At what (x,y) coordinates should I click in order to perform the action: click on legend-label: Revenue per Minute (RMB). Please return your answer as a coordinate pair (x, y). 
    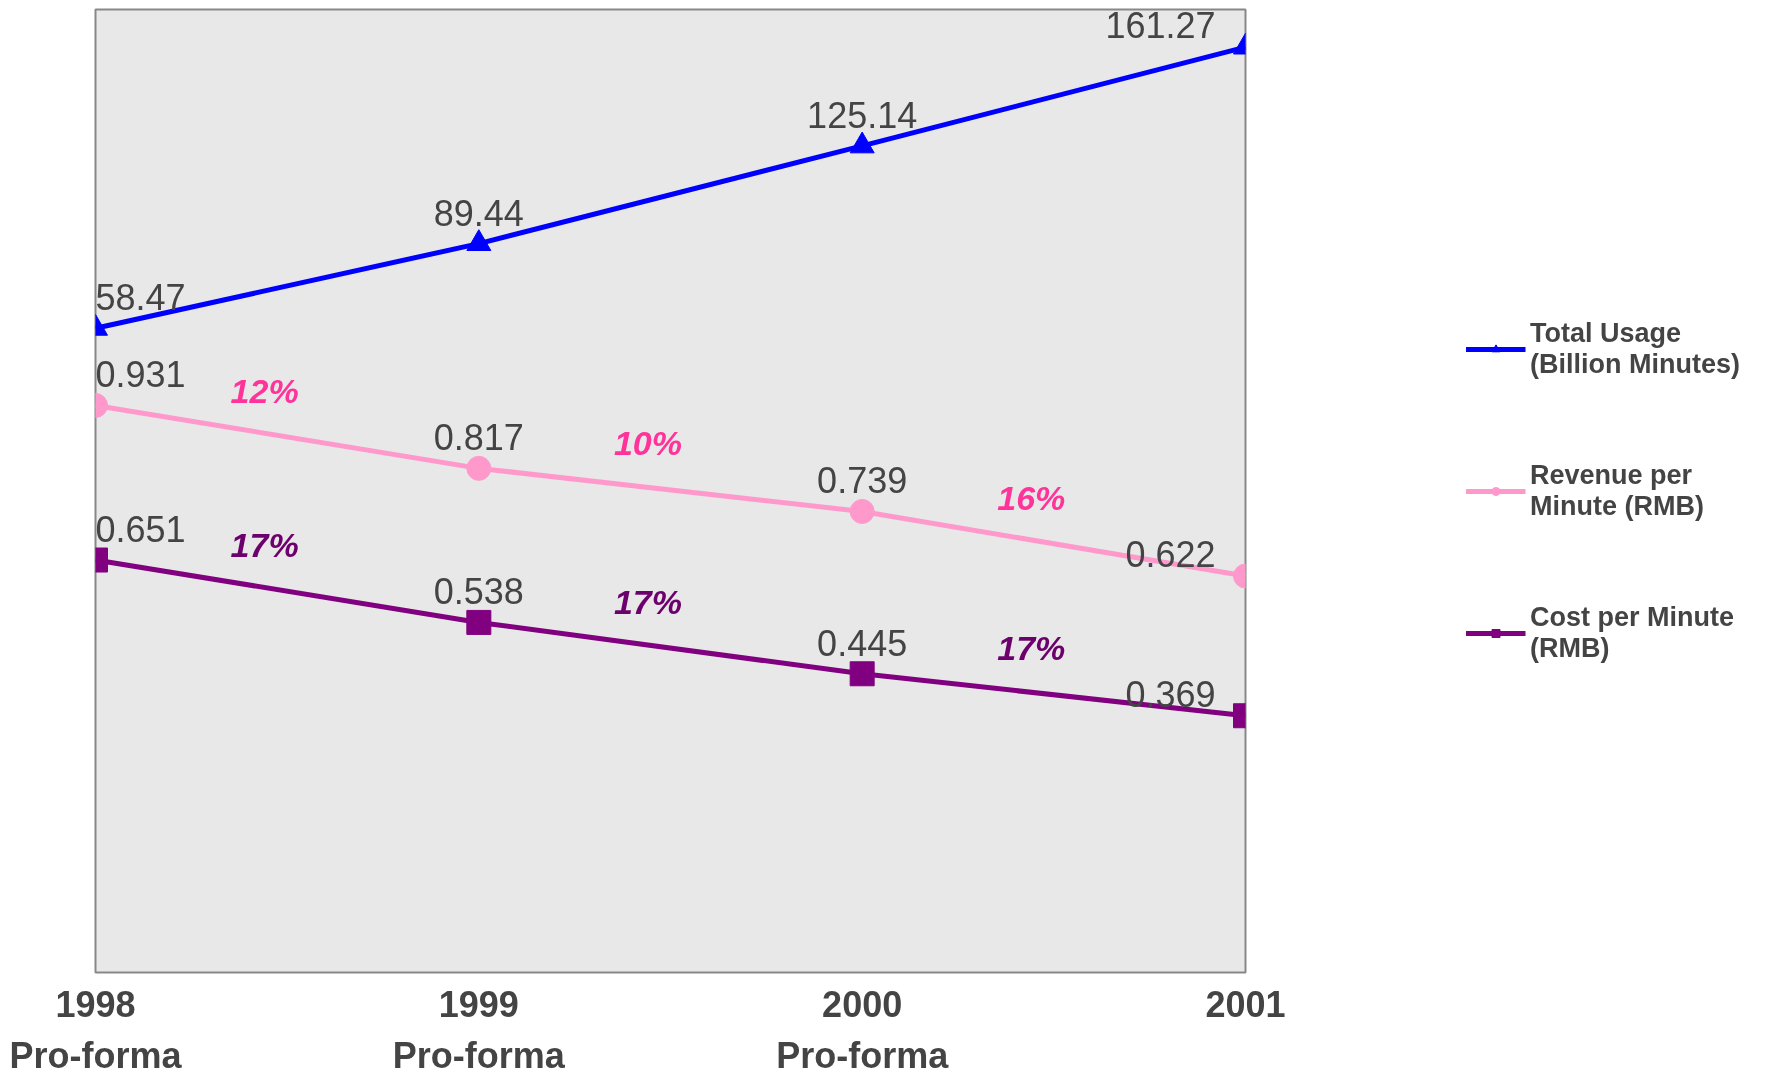
    Looking at the image, I should click on (1617, 490).